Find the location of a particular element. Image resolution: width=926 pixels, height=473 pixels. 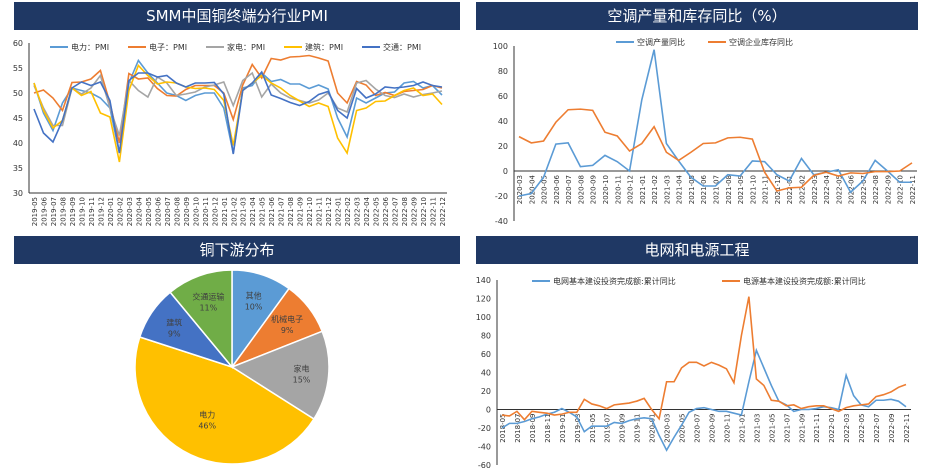

pmi-x-tick-label: 2020-12 is located at coordinates (215, 211).